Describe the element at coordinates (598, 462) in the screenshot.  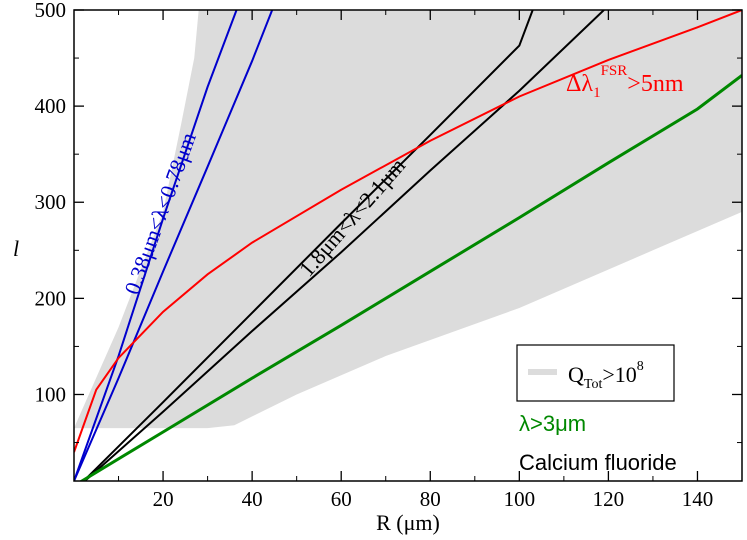
I see `material-label: Calcium fluoride` at that location.